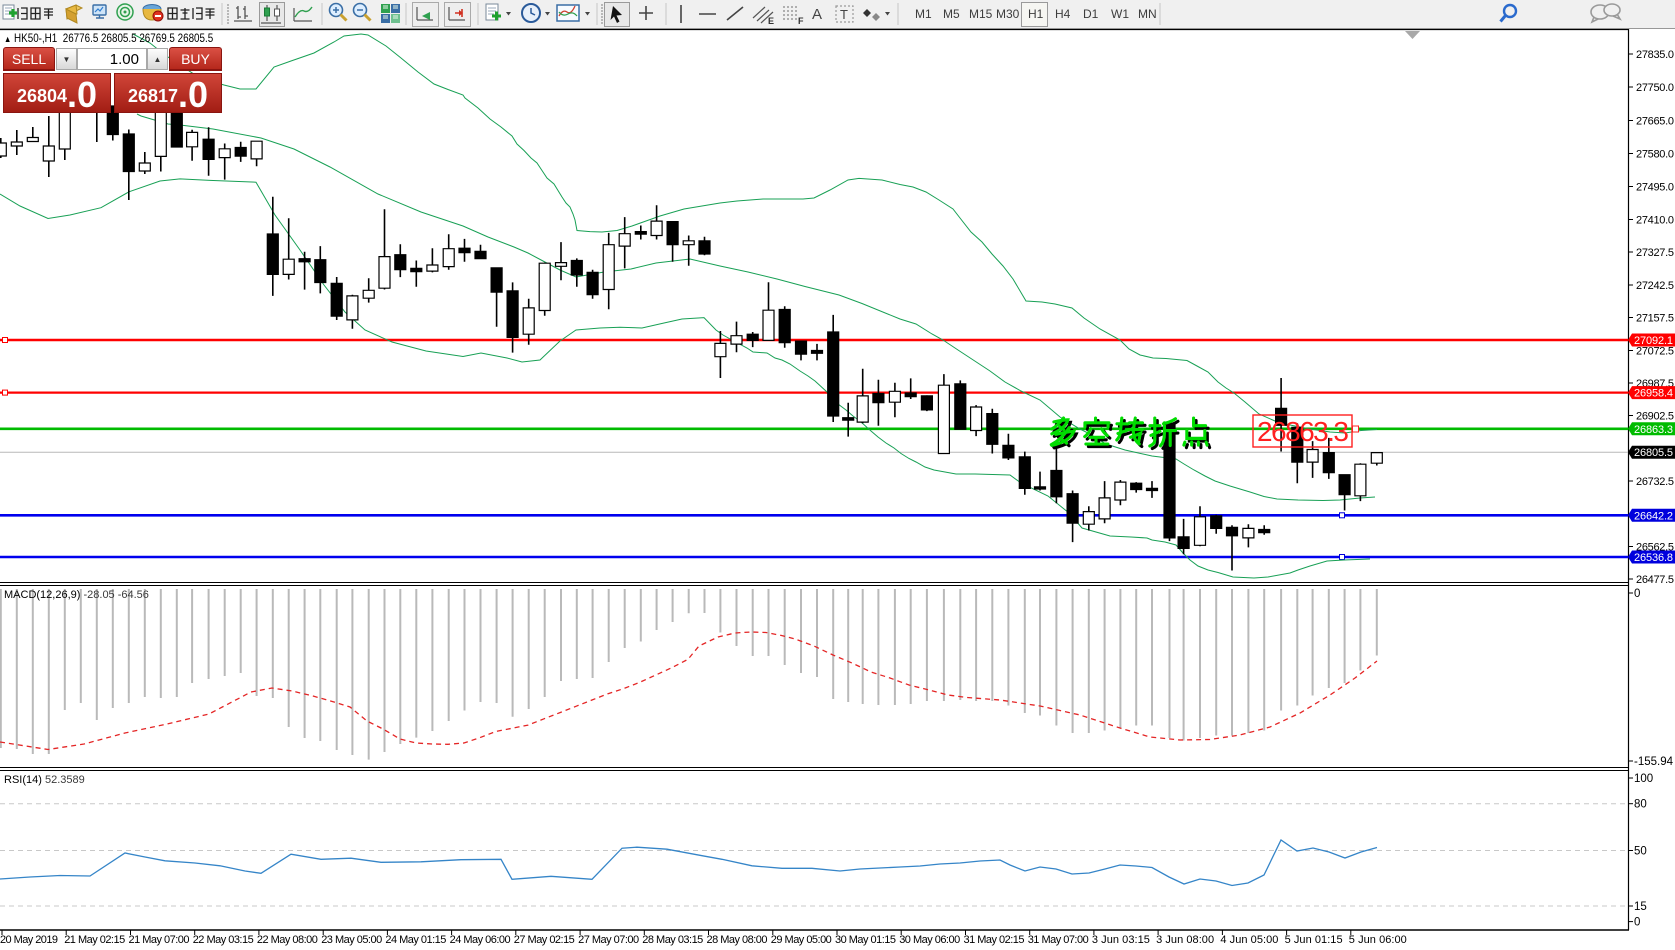 Image resolution: width=1675 pixels, height=950 pixels. What do you see at coordinates (287, 940) in the screenshot?
I see `svg-text: 22 May 08:00` at bounding box center [287, 940].